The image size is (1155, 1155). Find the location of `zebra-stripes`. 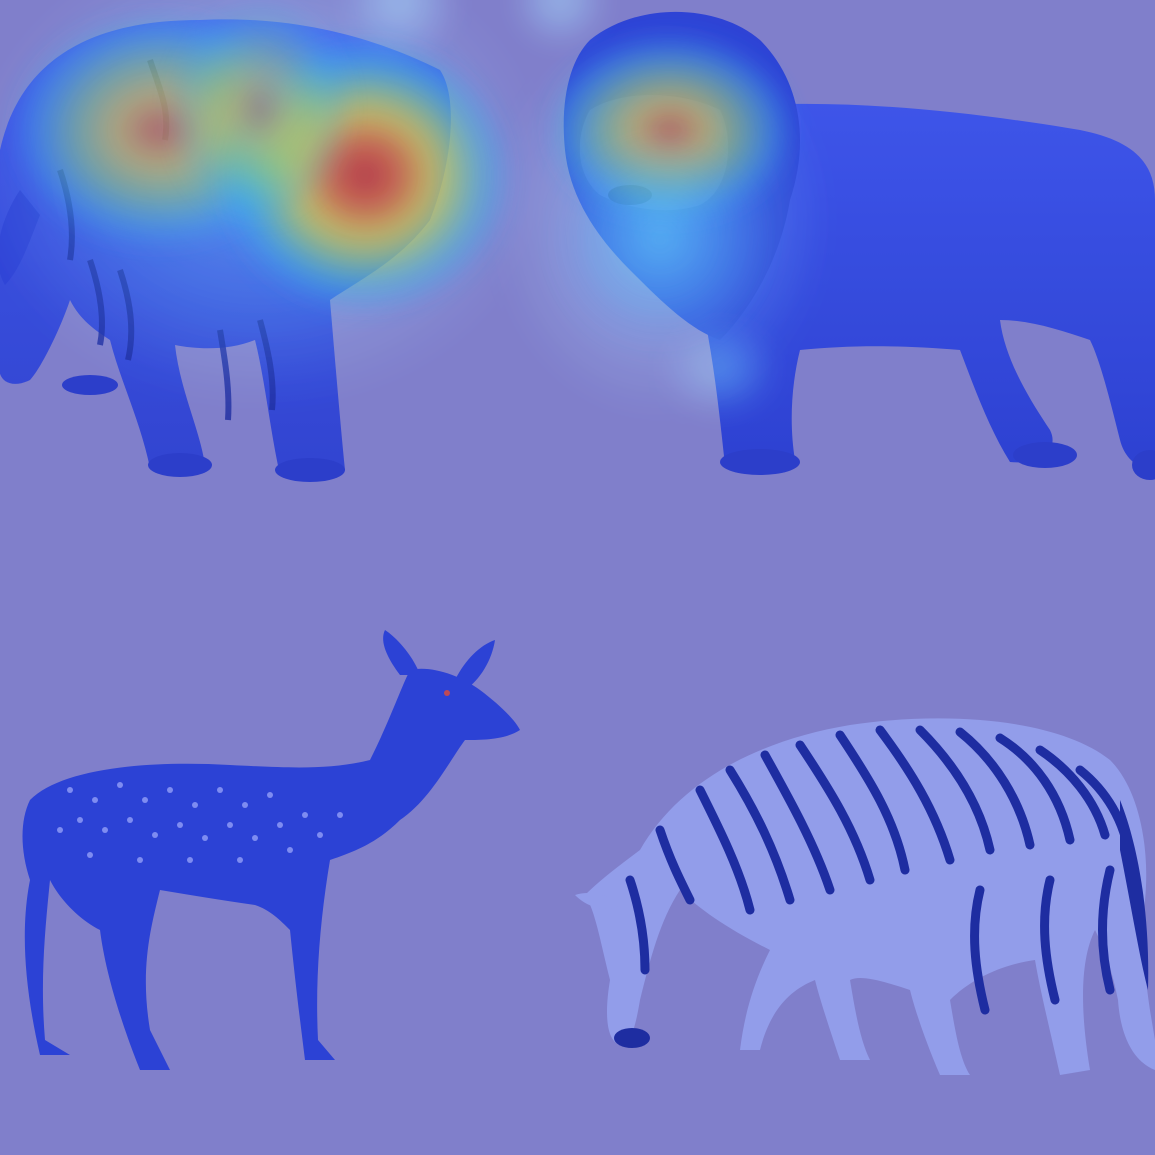

zebra-stripes is located at coordinates (880, 870).